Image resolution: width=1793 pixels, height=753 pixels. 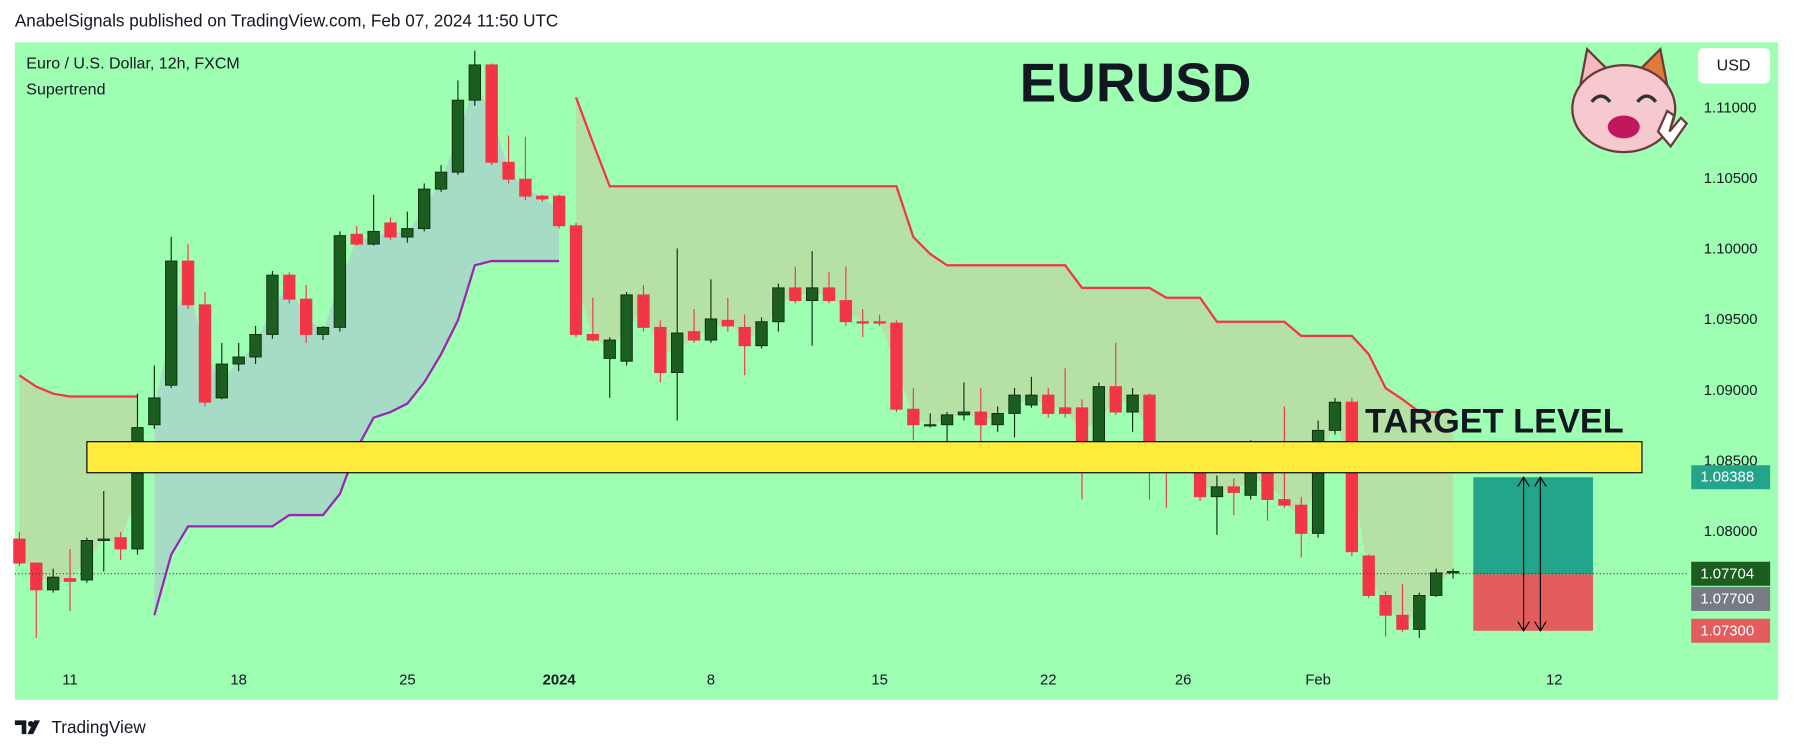 What do you see at coordinates (1731, 250) in the screenshot?
I see `y-tick-label: 1.10000` at bounding box center [1731, 250].